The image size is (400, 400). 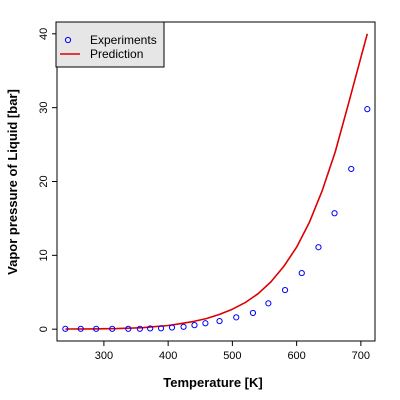 I want to click on y-axis-title: Vapor pressure of Liquid [bar], so click(x=12, y=182).